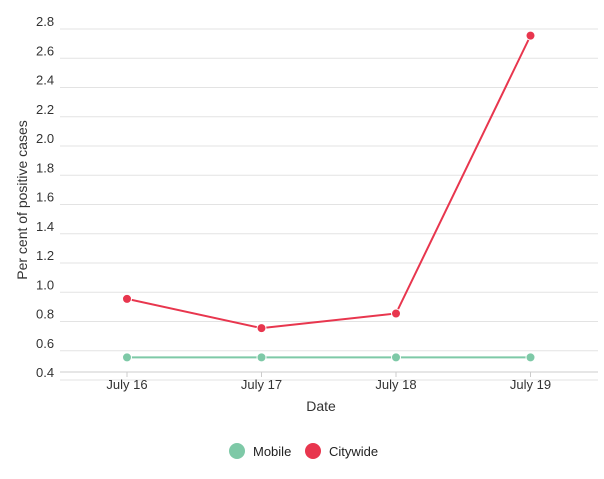 The width and height of the screenshot is (604, 479). I want to click on y-tick-label: 1.0, so click(45, 284).